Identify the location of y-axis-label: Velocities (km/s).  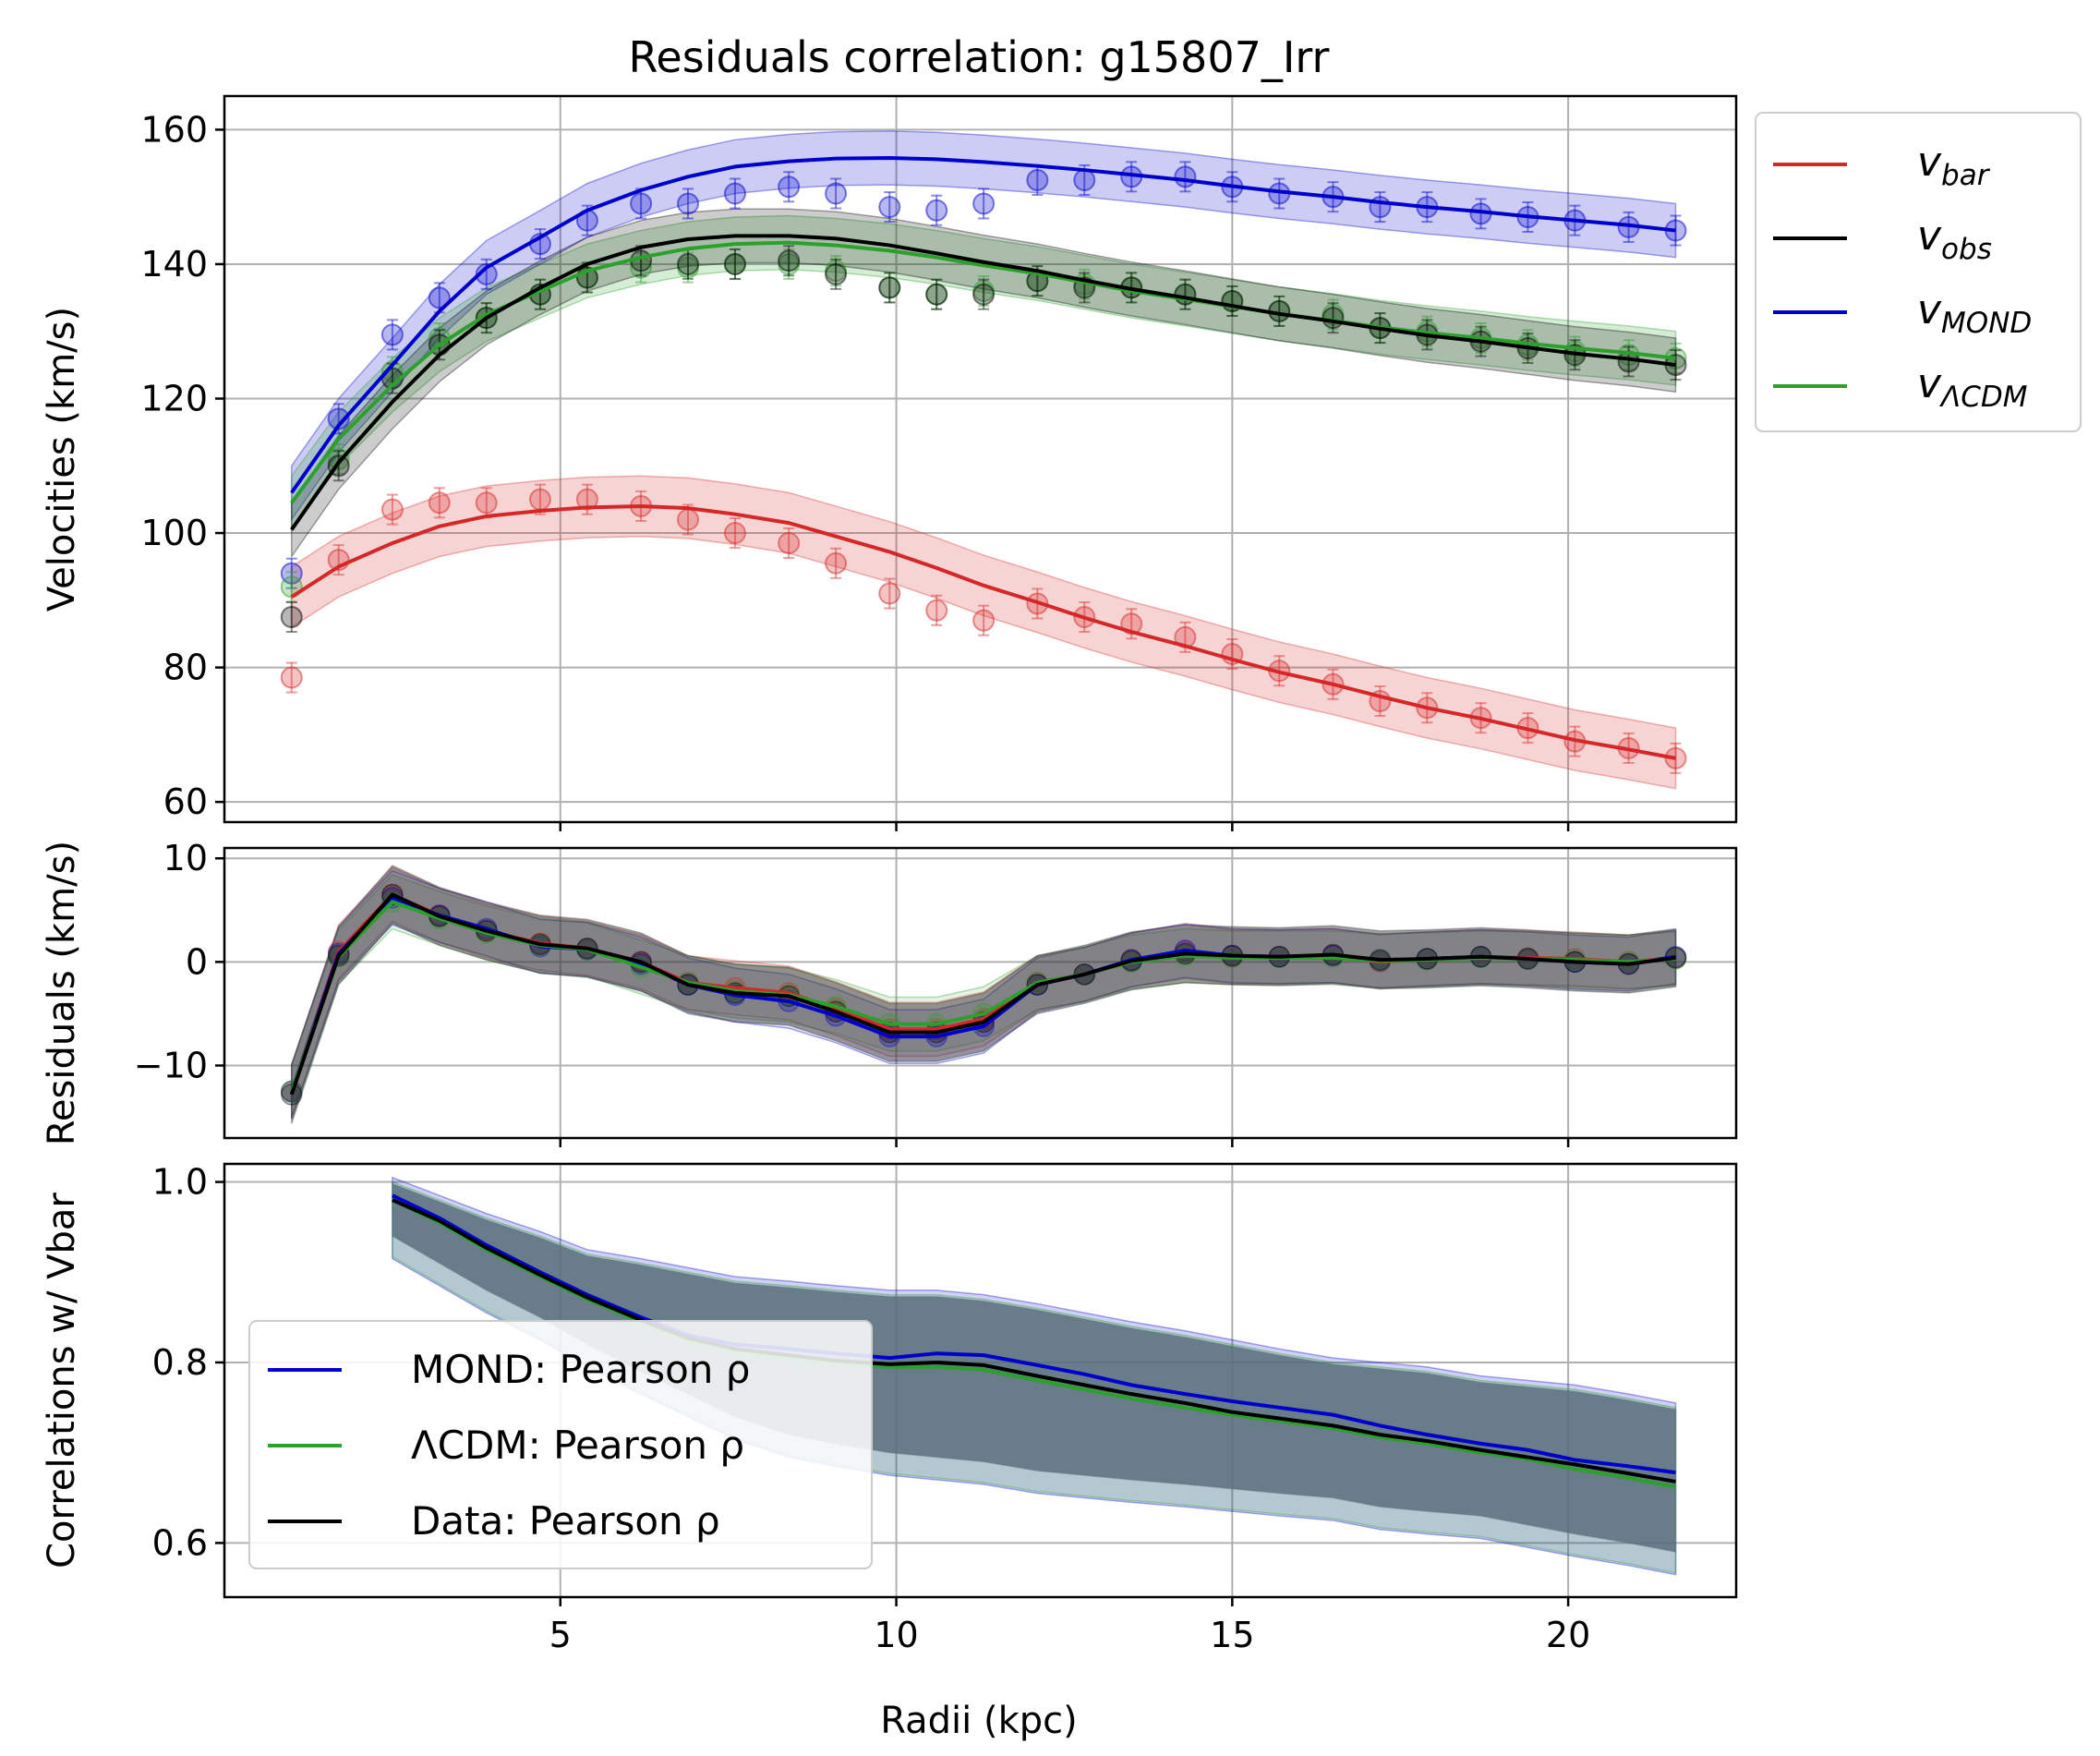
(62, 459).